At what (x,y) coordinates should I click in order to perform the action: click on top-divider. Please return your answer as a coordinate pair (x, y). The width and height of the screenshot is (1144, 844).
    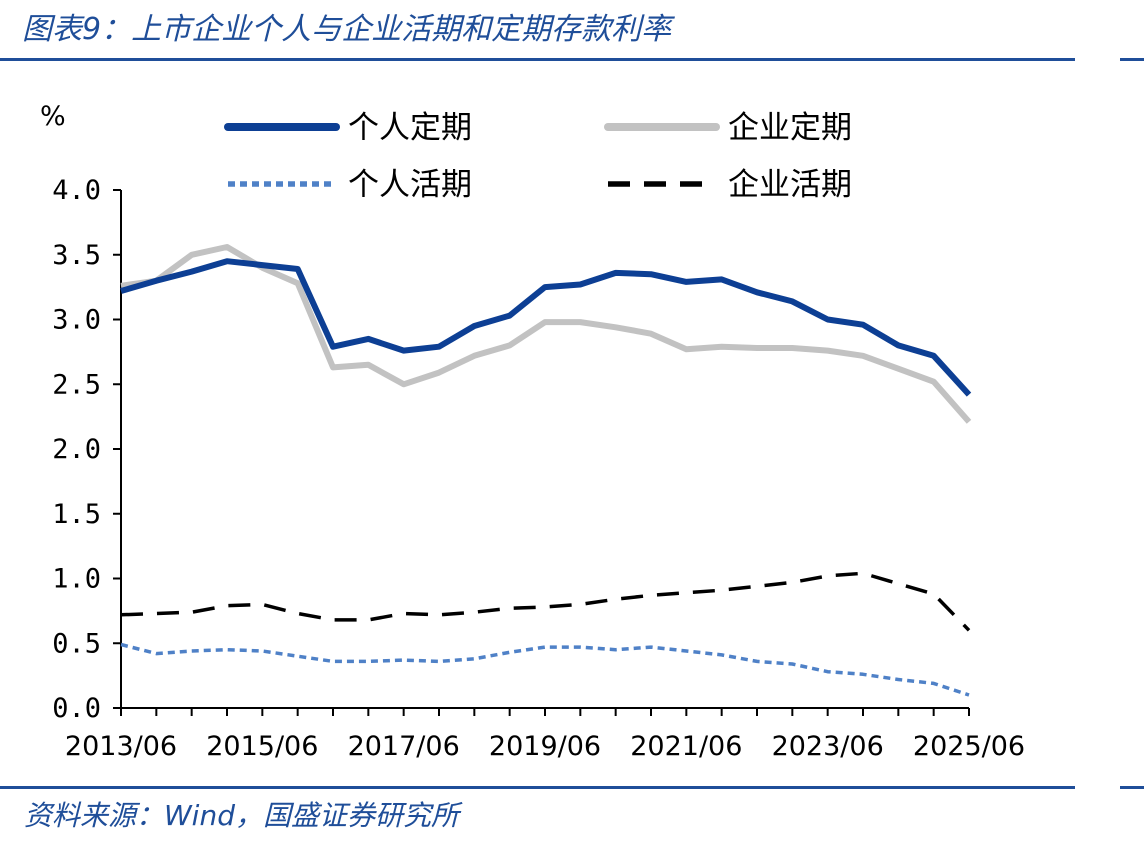
    Looking at the image, I should click on (537, 59).